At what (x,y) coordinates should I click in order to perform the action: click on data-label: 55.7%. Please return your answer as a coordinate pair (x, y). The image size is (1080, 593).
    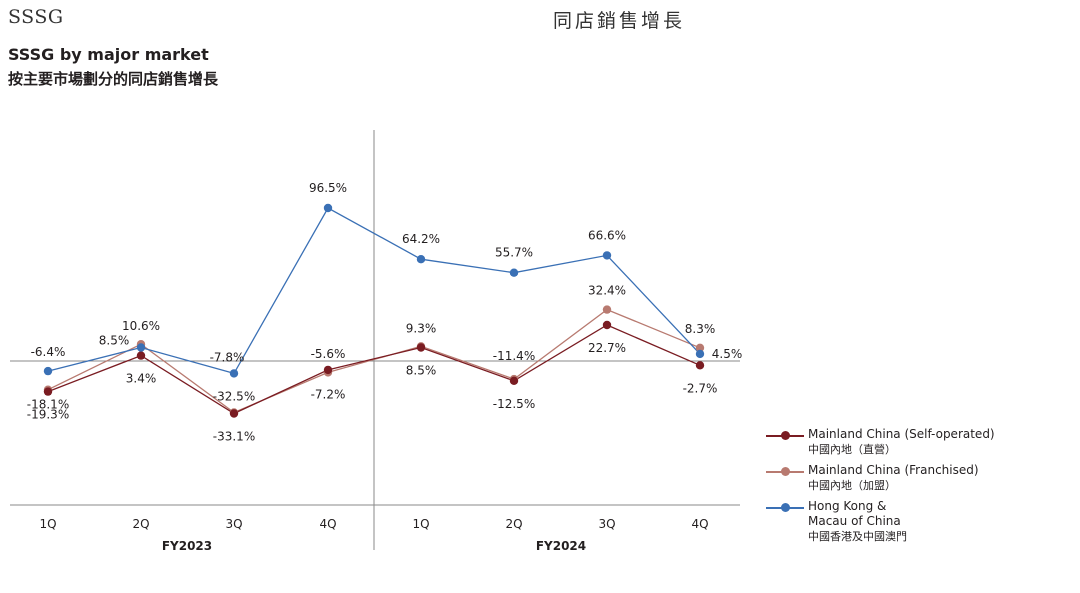
    Looking at the image, I should click on (514, 253).